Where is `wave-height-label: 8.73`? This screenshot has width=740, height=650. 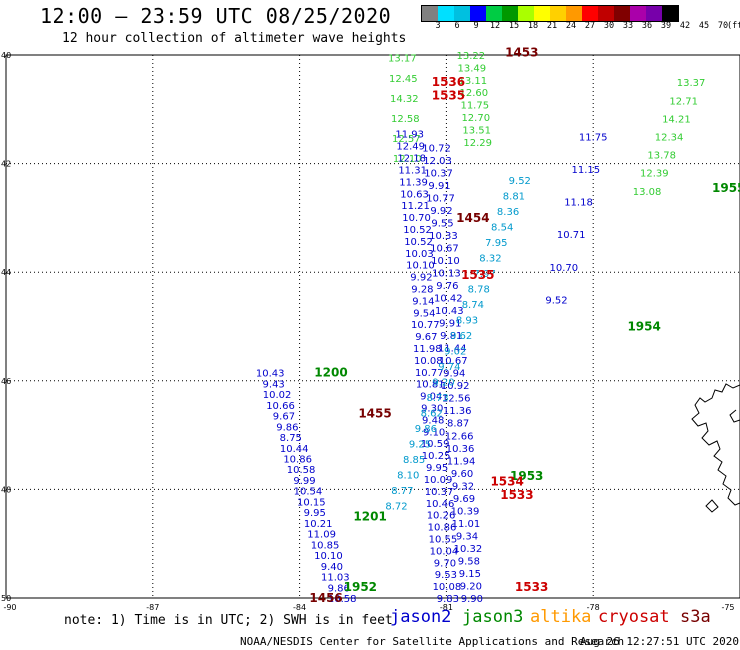 wave-height-label: 8.73 is located at coordinates (437, 398).